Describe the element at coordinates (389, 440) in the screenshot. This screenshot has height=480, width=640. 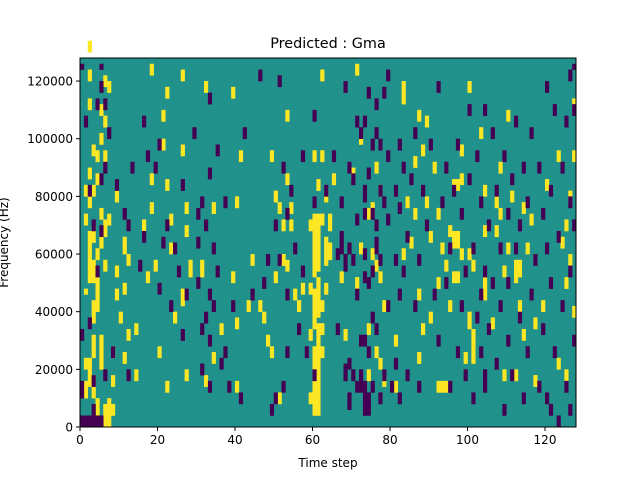
I see `x-tick-label: 80` at that location.